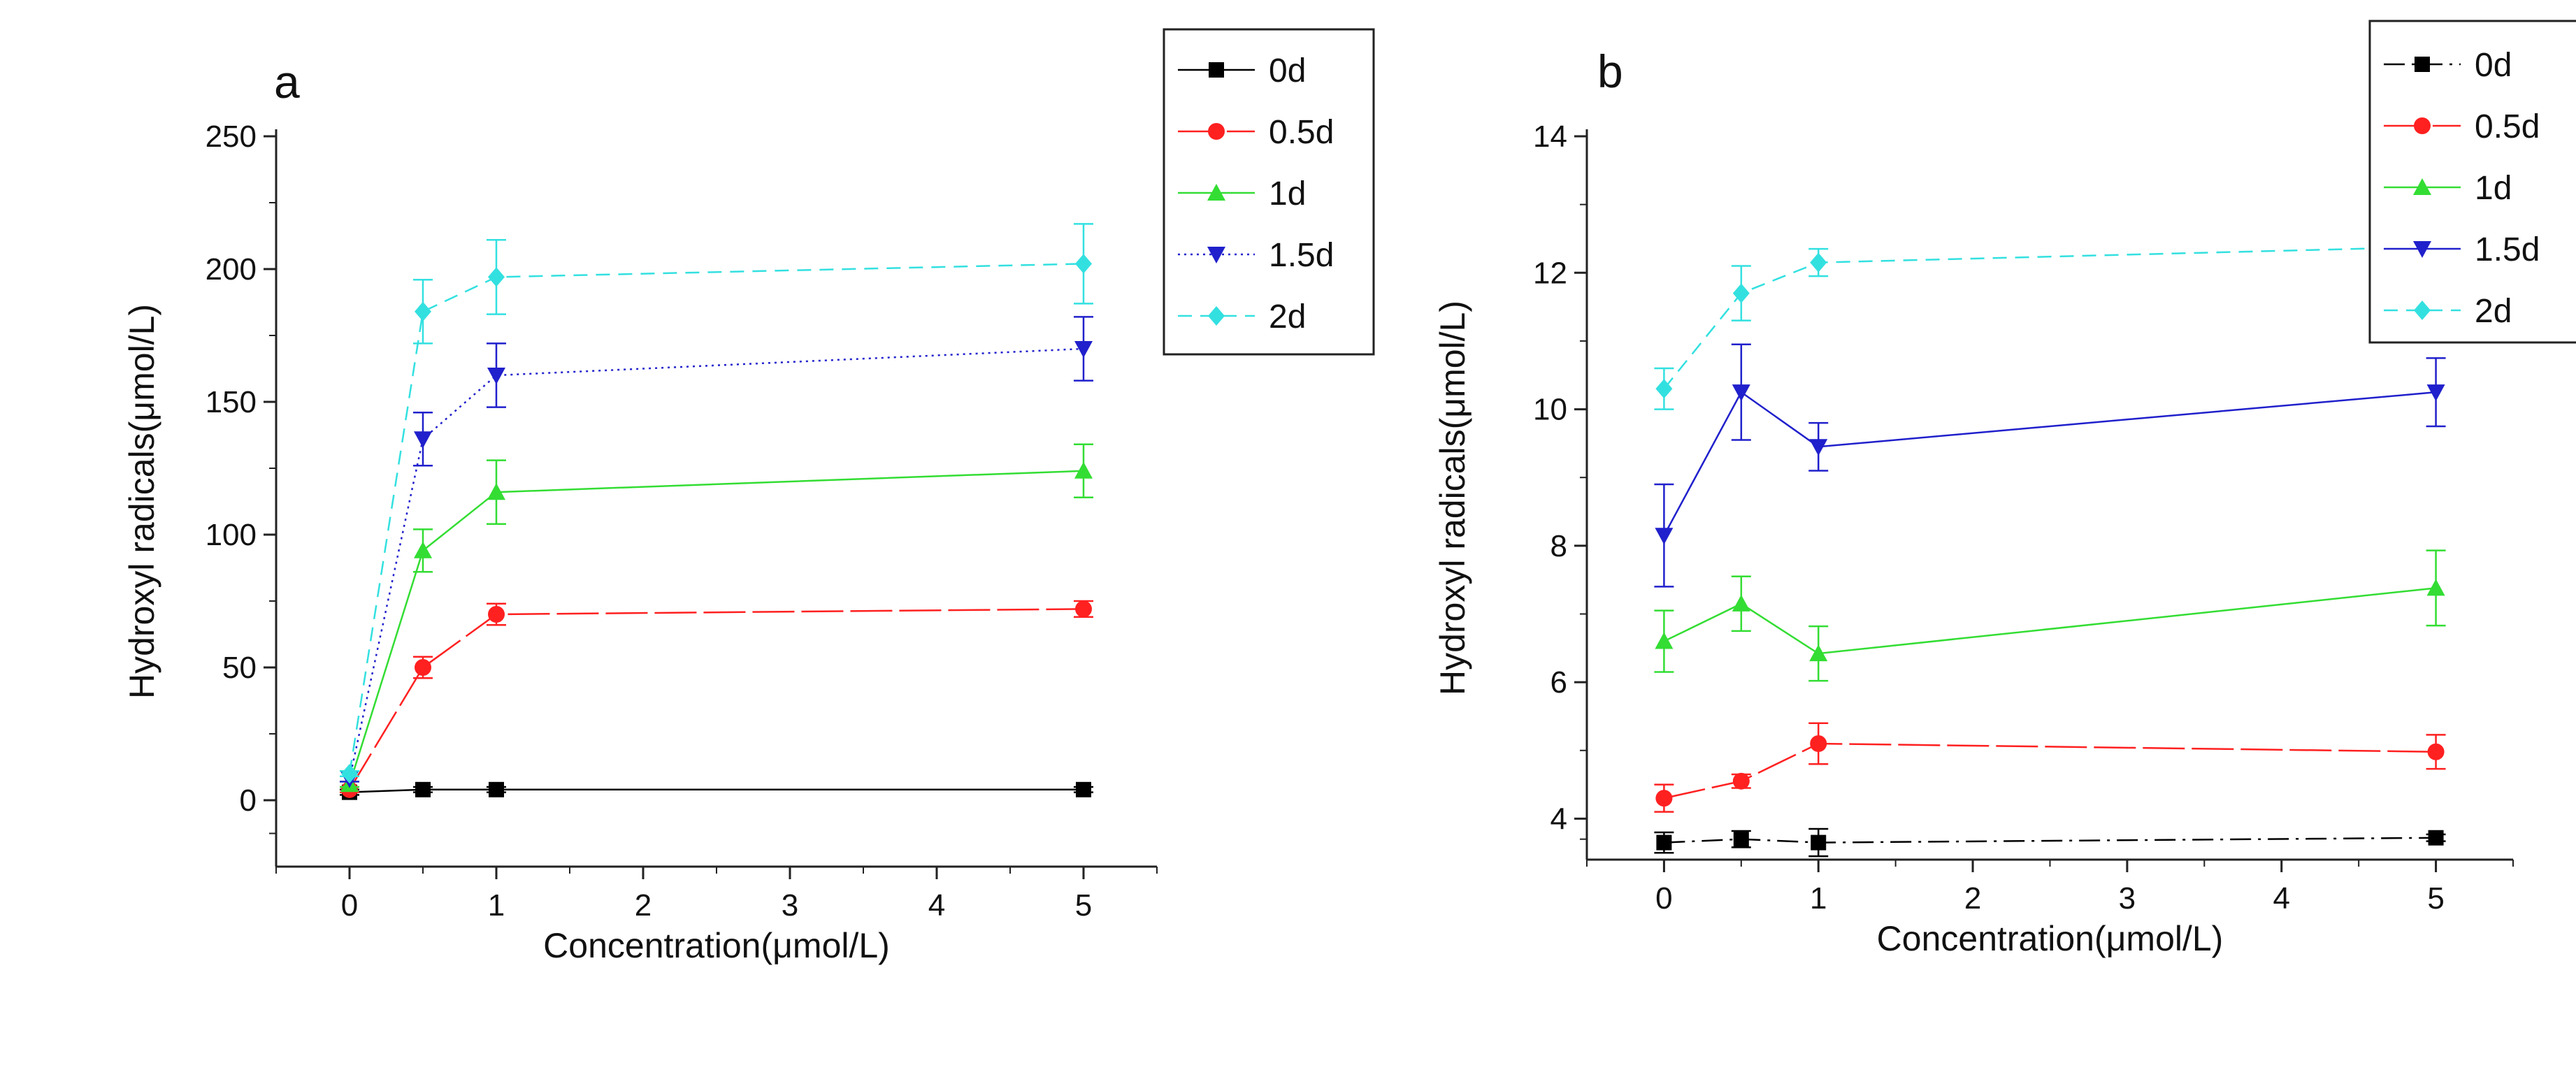  I want to click on y-tick-label: 100, so click(231, 535).